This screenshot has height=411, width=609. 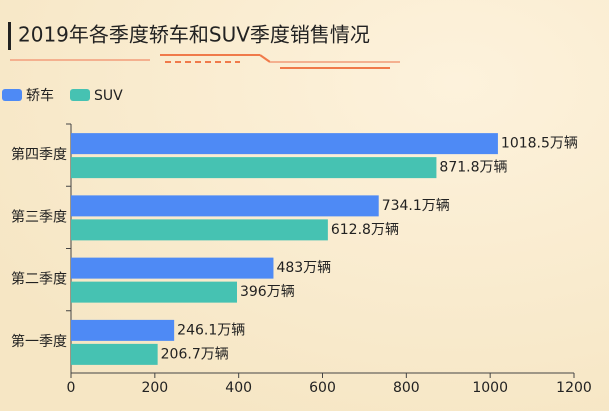 What do you see at coordinates (238, 388) in the screenshot?
I see `x-tick-label: 400` at bounding box center [238, 388].